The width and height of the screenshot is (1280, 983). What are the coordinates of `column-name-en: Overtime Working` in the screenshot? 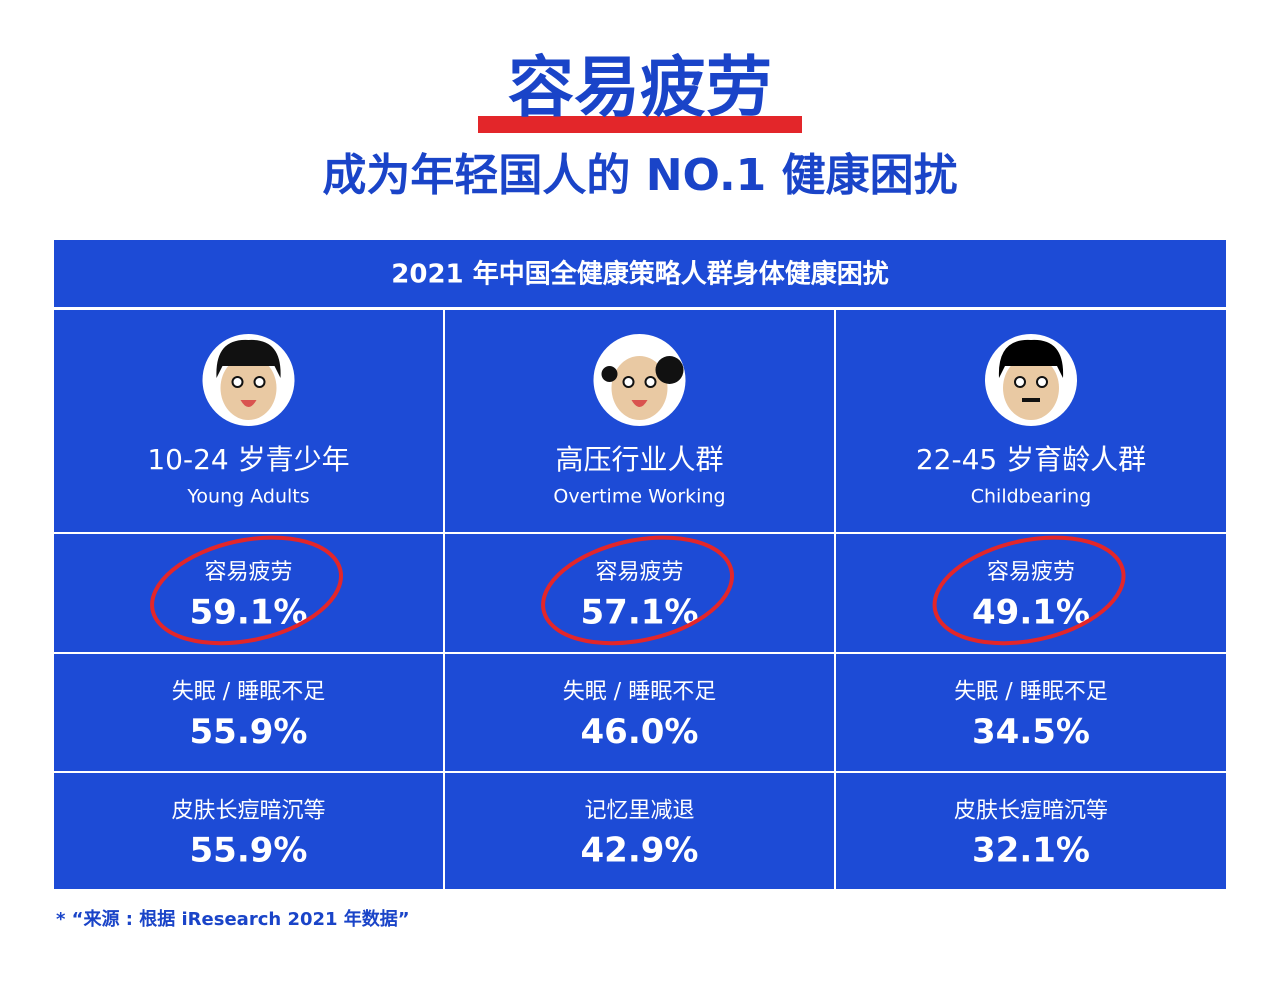 It's located at (639, 497).